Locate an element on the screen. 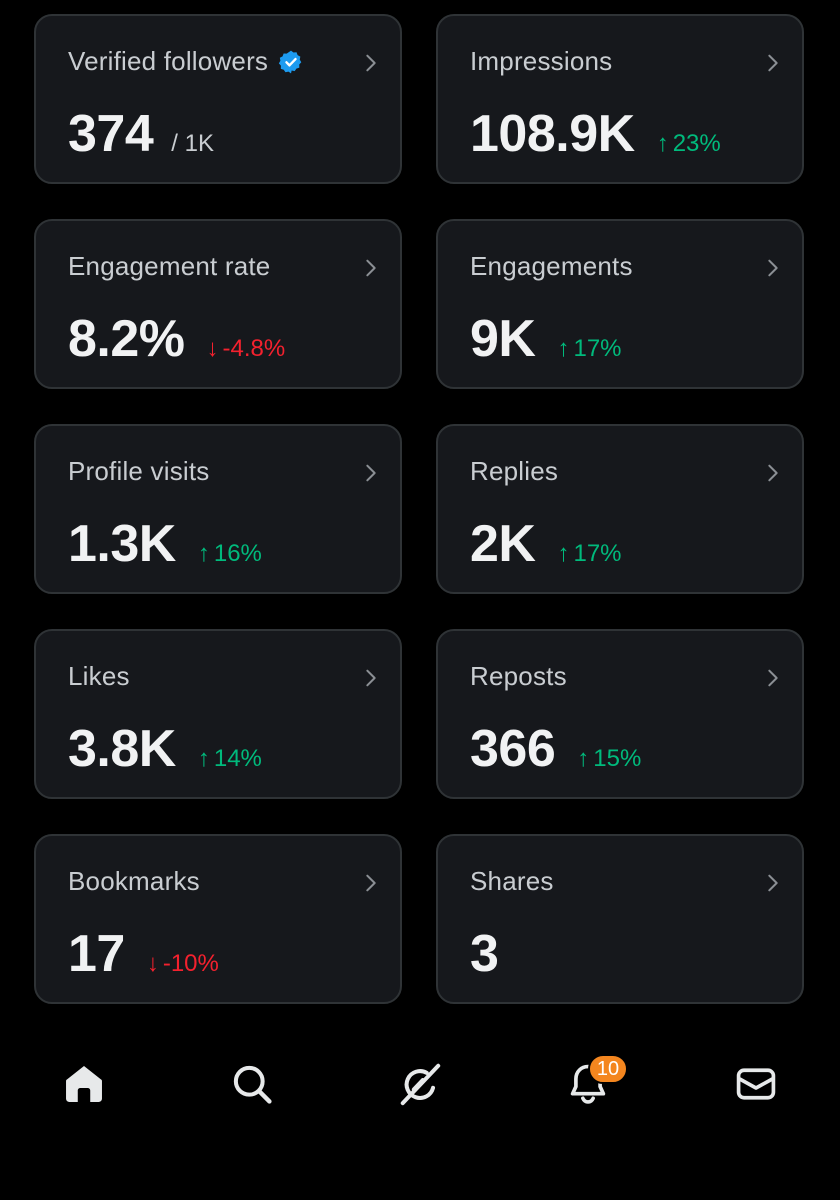 The image size is (840, 1200). metric-label: Engagements is located at coordinates (551, 266).